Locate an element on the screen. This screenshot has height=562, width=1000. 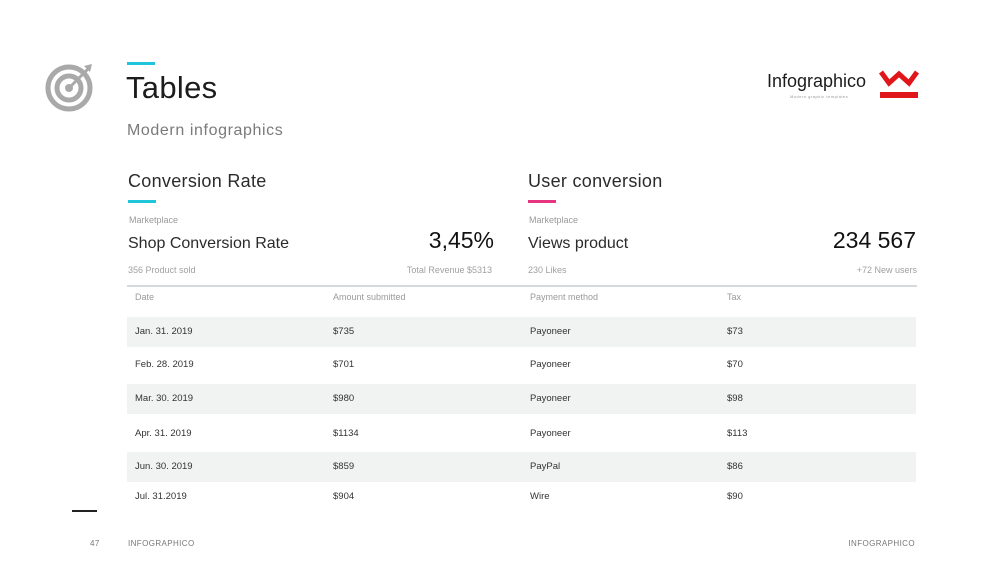
table-row: Jan. 31. 2019 $735 Payoneer $73 is located at coordinates (521, 332).